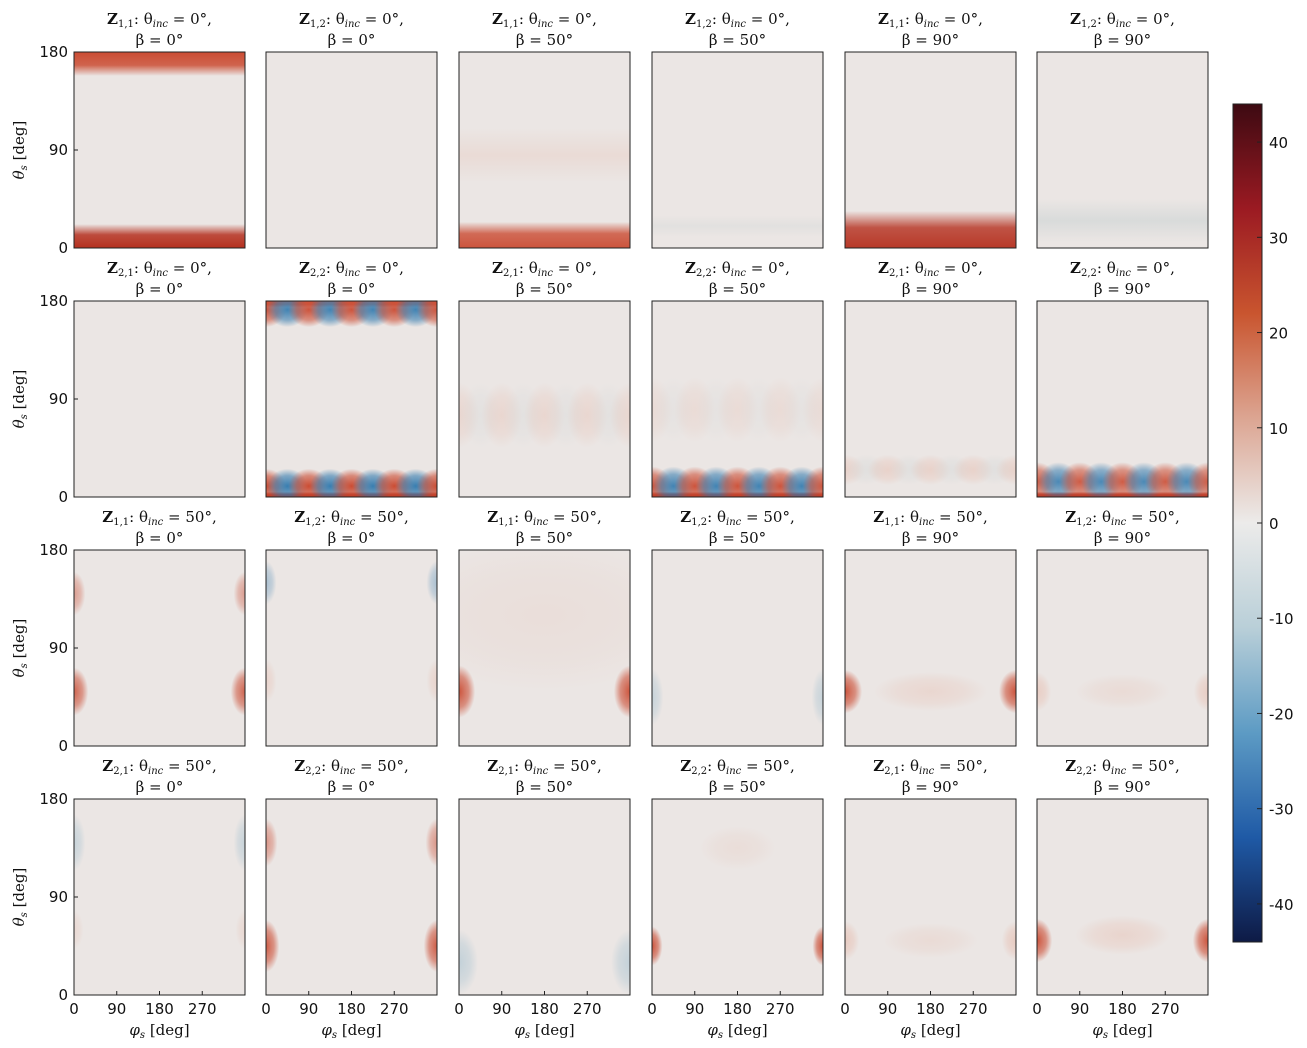 The width and height of the screenshot is (1307, 1048). What do you see at coordinates (351, 269) in the screenshot?
I see `panel-title: Z2,2: θinc = 0°,` at bounding box center [351, 269].